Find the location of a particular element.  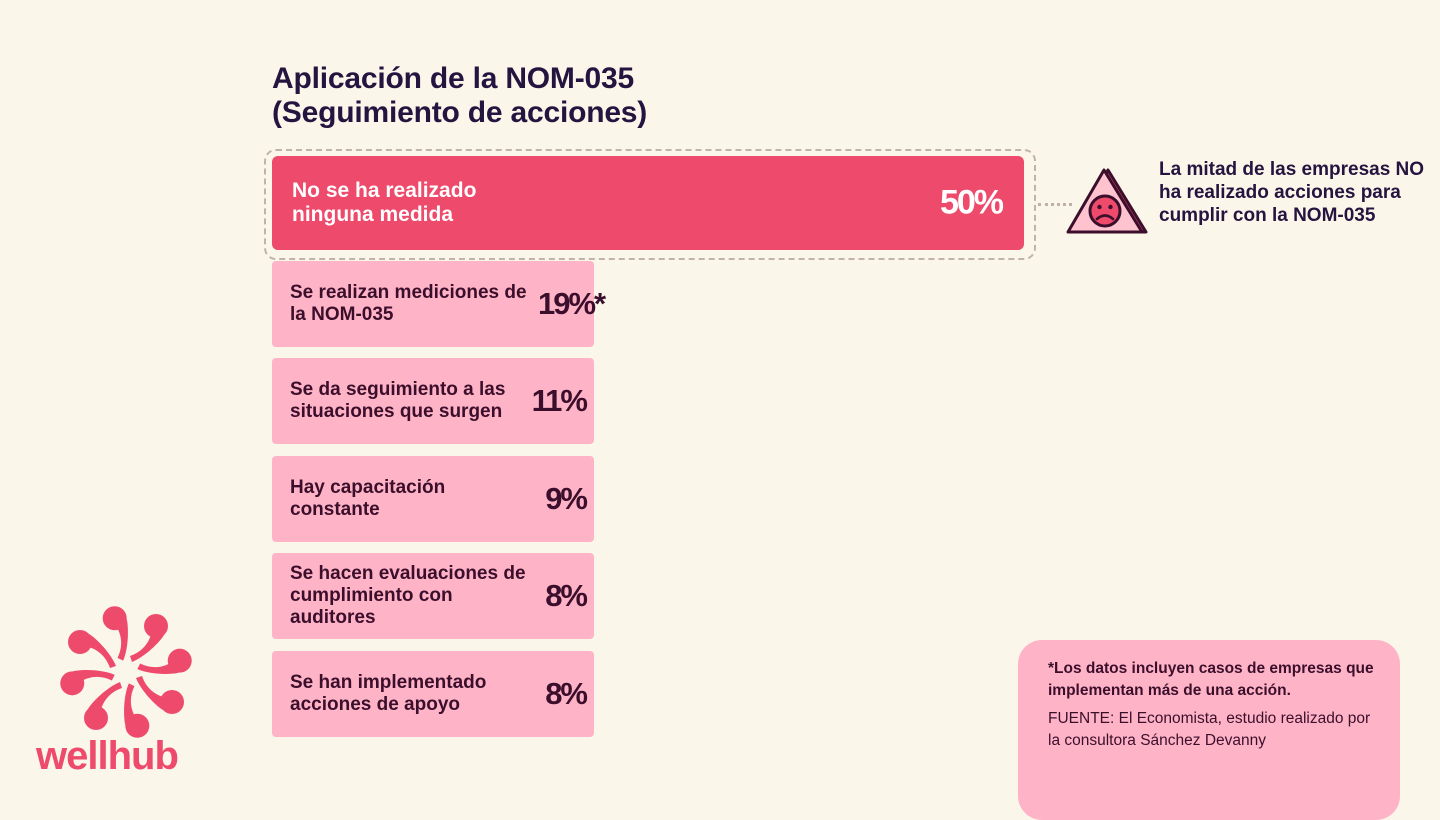

bar-3: Hay capacitación constante 9% is located at coordinates (433, 499).